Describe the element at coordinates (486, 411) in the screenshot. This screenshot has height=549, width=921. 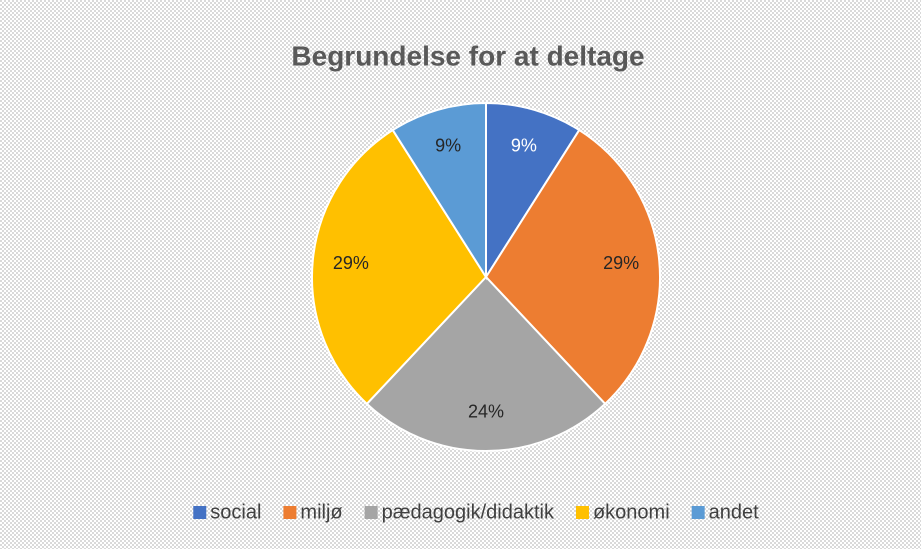
I see `data-label: 24%` at that location.